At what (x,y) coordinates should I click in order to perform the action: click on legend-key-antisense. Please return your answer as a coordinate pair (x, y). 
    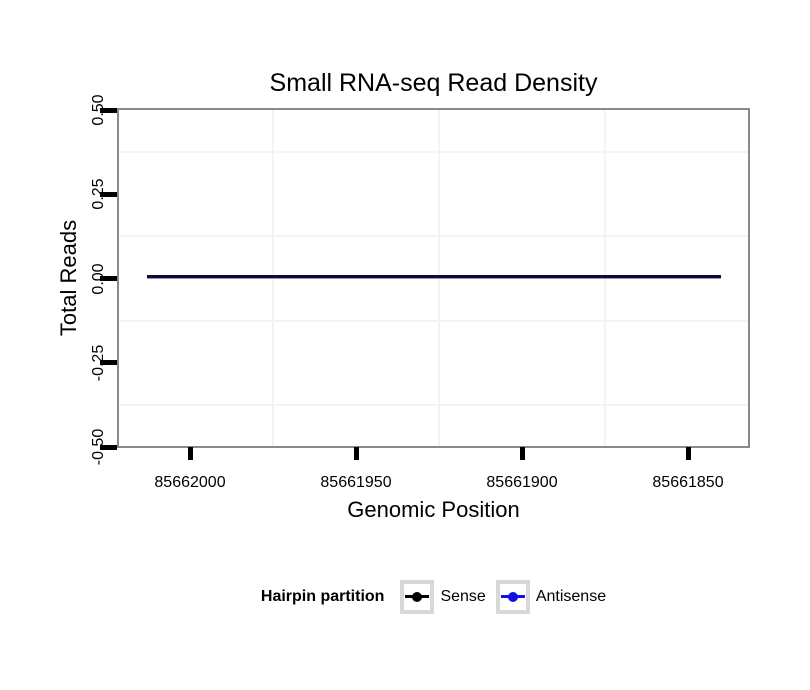
    Looking at the image, I should click on (512, 597).